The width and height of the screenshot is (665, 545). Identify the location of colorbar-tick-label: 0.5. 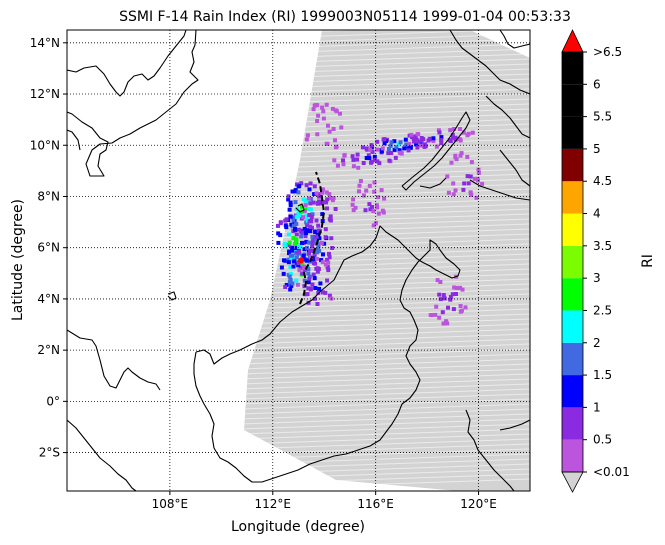
(602, 440).